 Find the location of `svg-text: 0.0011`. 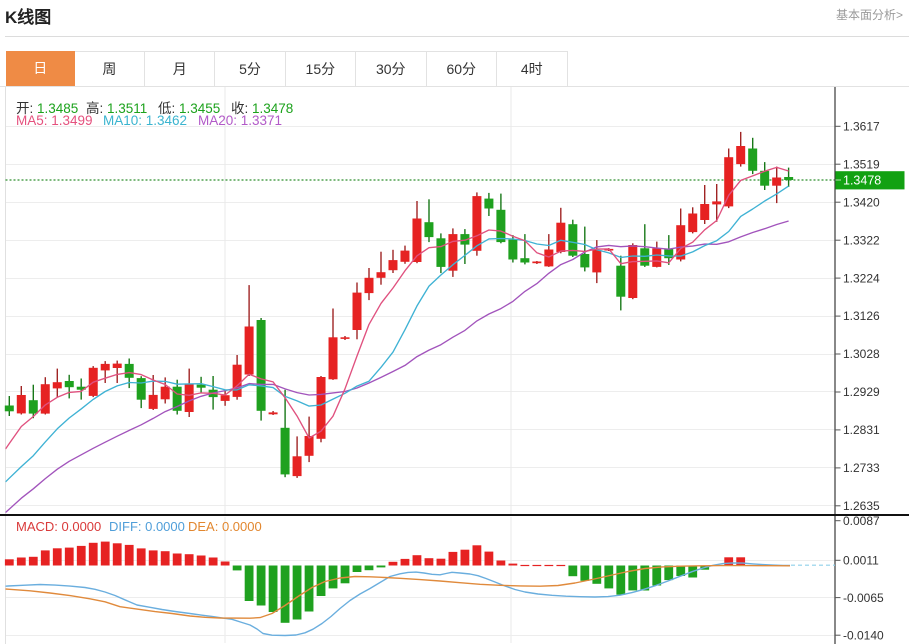

svg-text: 0.0011 is located at coordinates (861, 561).